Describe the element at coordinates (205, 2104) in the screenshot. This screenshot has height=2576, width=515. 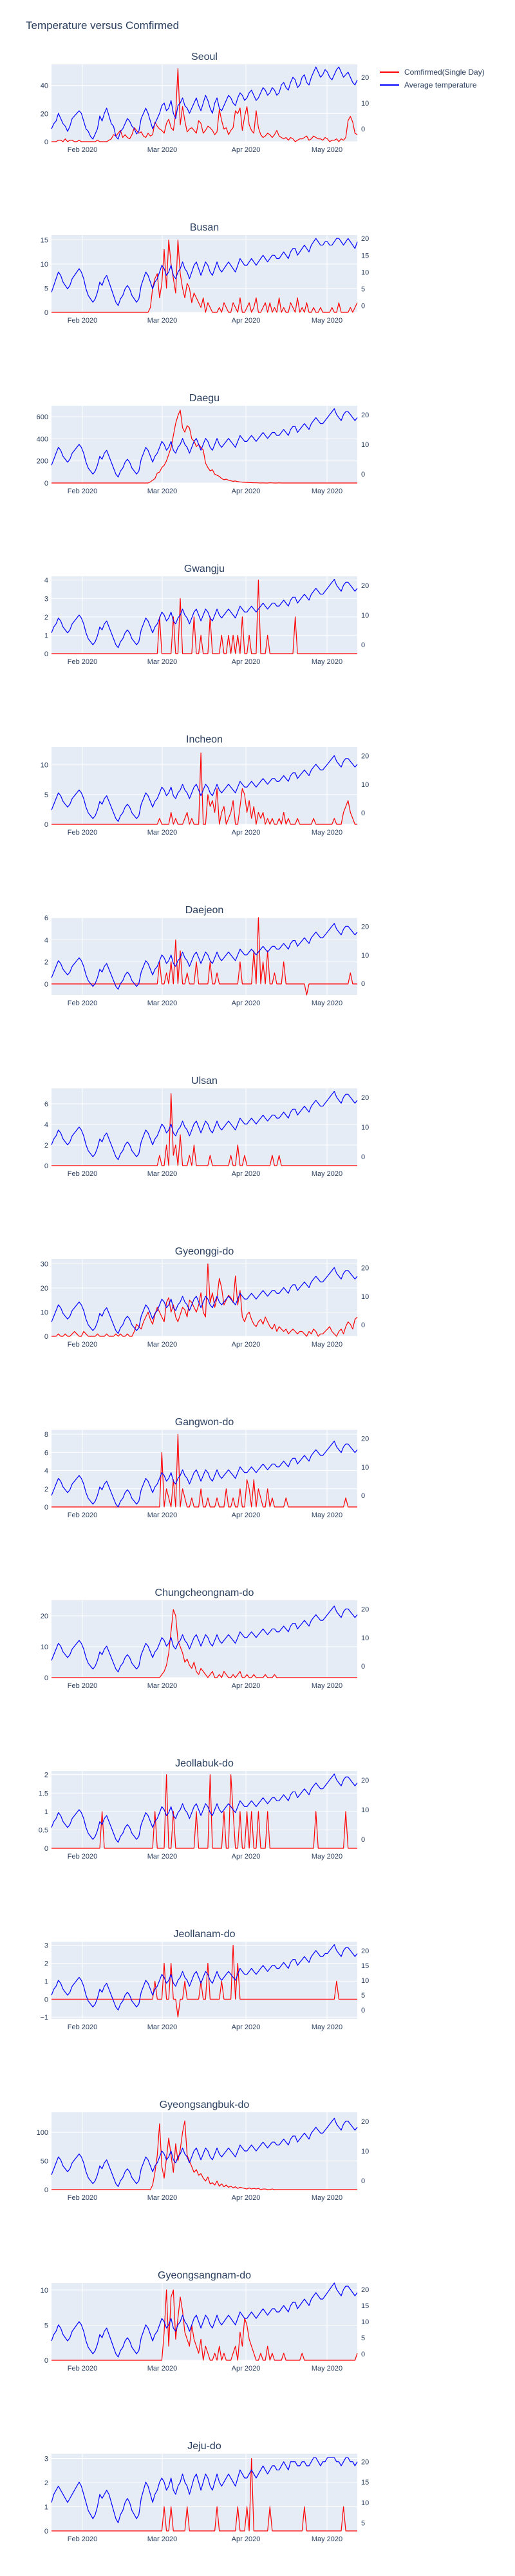
I see `subplot-title: Gyeongsangbuk-do` at that location.